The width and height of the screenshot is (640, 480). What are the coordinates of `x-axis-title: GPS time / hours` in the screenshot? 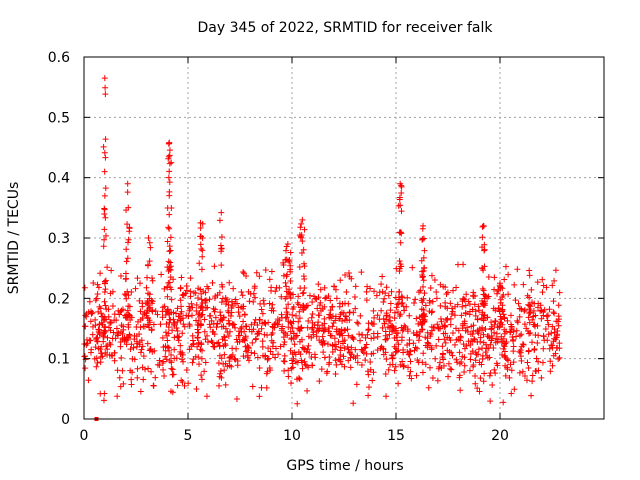 It's located at (344, 466).